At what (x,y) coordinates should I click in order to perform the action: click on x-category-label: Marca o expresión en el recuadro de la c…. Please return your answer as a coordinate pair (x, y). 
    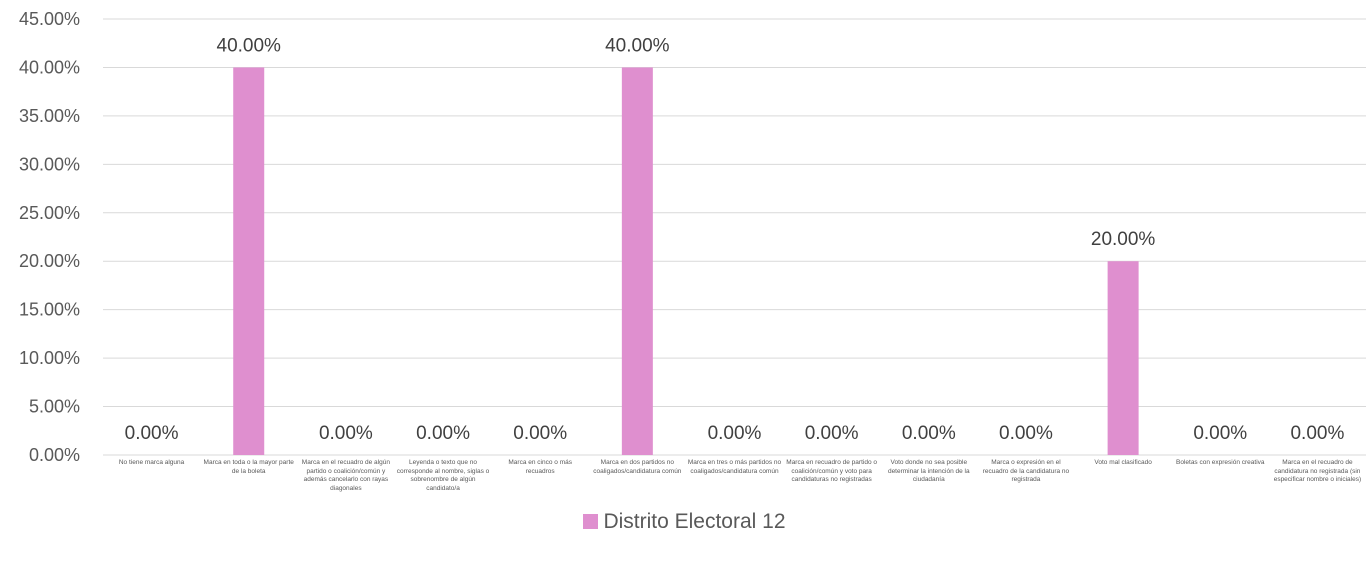
    Looking at the image, I should click on (1026, 471).